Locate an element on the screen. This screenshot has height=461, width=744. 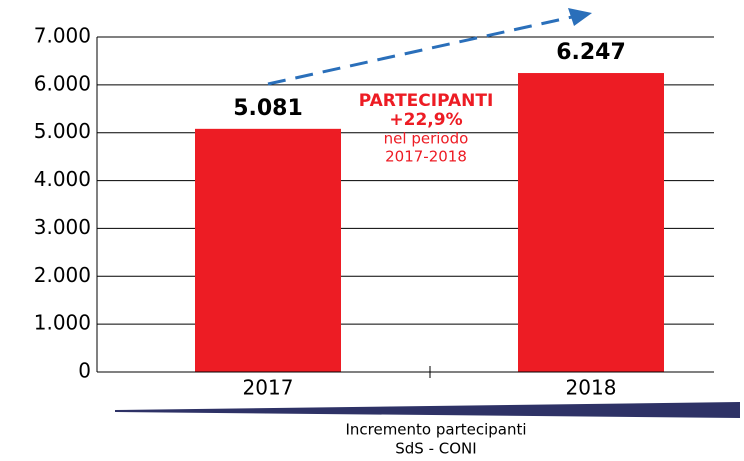
annotation: 2017-2018 is located at coordinates (426, 157).